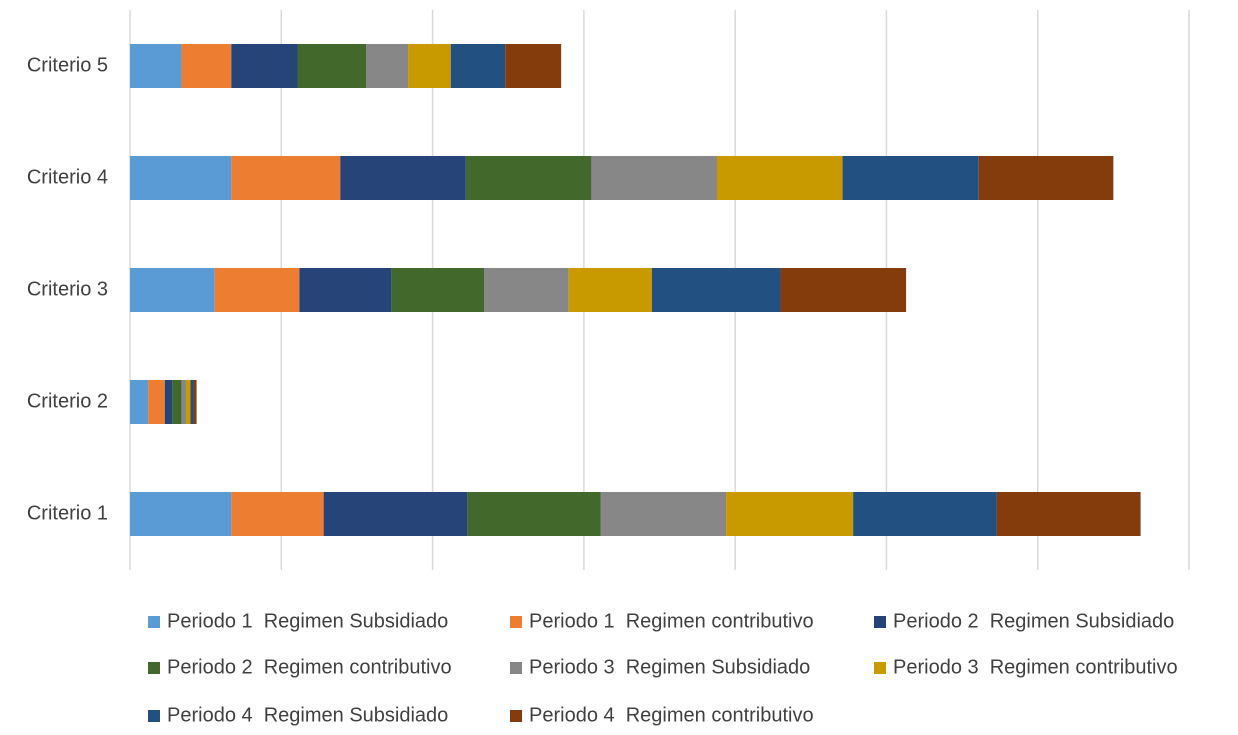 The height and width of the screenshot is (735, 1238). I want to click on legend-label: Periodo 1 Regimen Subsidiado, so click(307, 621).